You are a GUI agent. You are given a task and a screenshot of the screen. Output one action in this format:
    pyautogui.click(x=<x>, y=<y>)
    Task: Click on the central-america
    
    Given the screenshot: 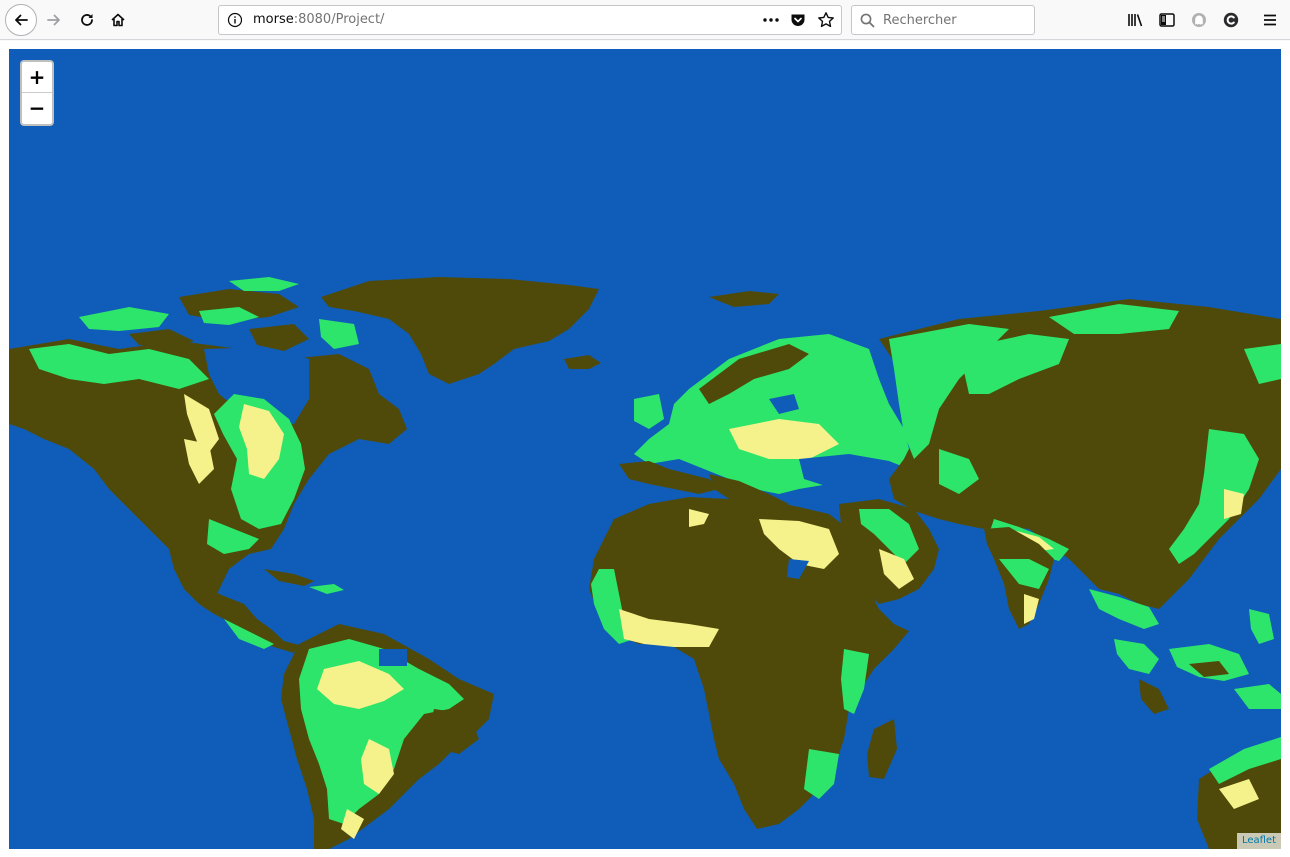 What is the action you would take?
    pyautogui.click(x=256, y=601)
    